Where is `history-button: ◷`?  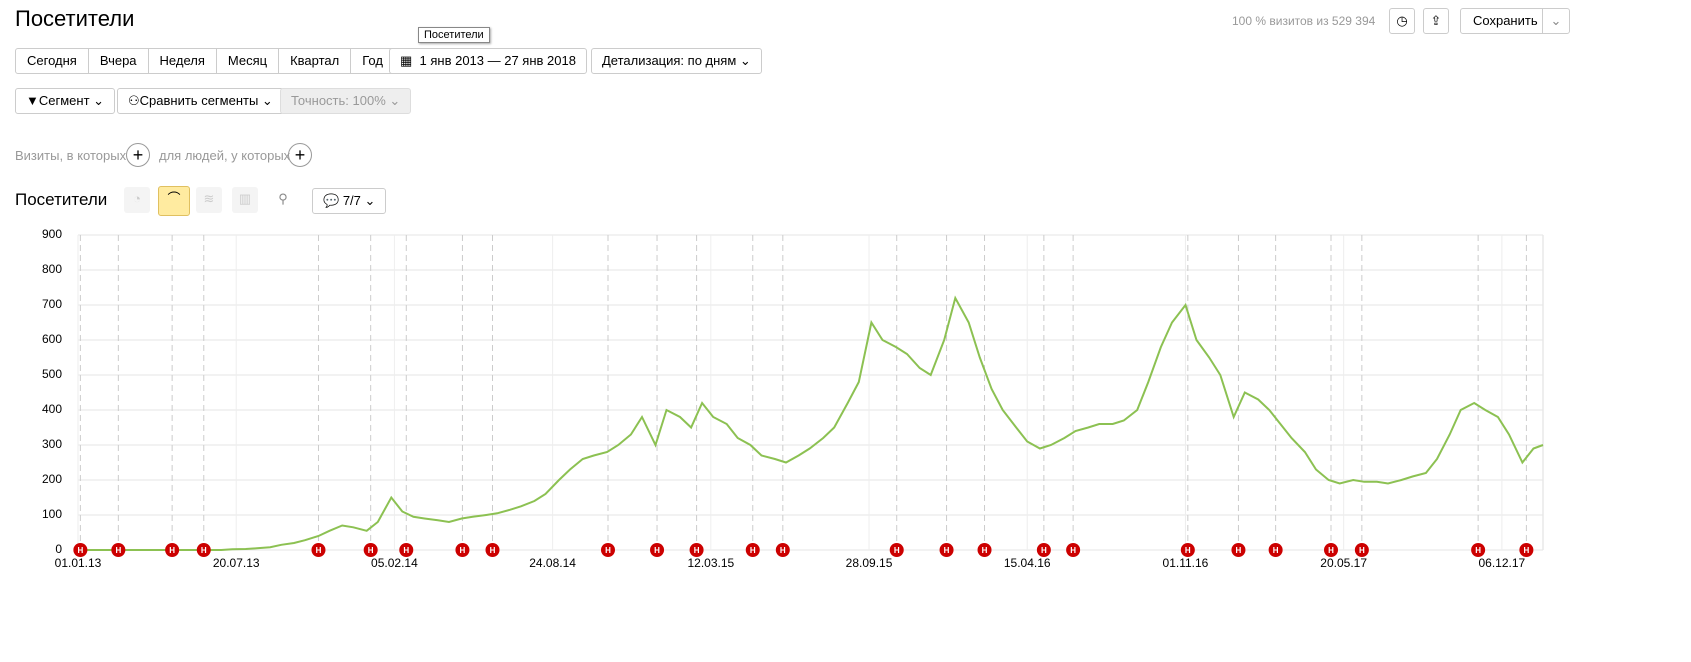 history-button: ◷ is located at coordinates (1402, 21).